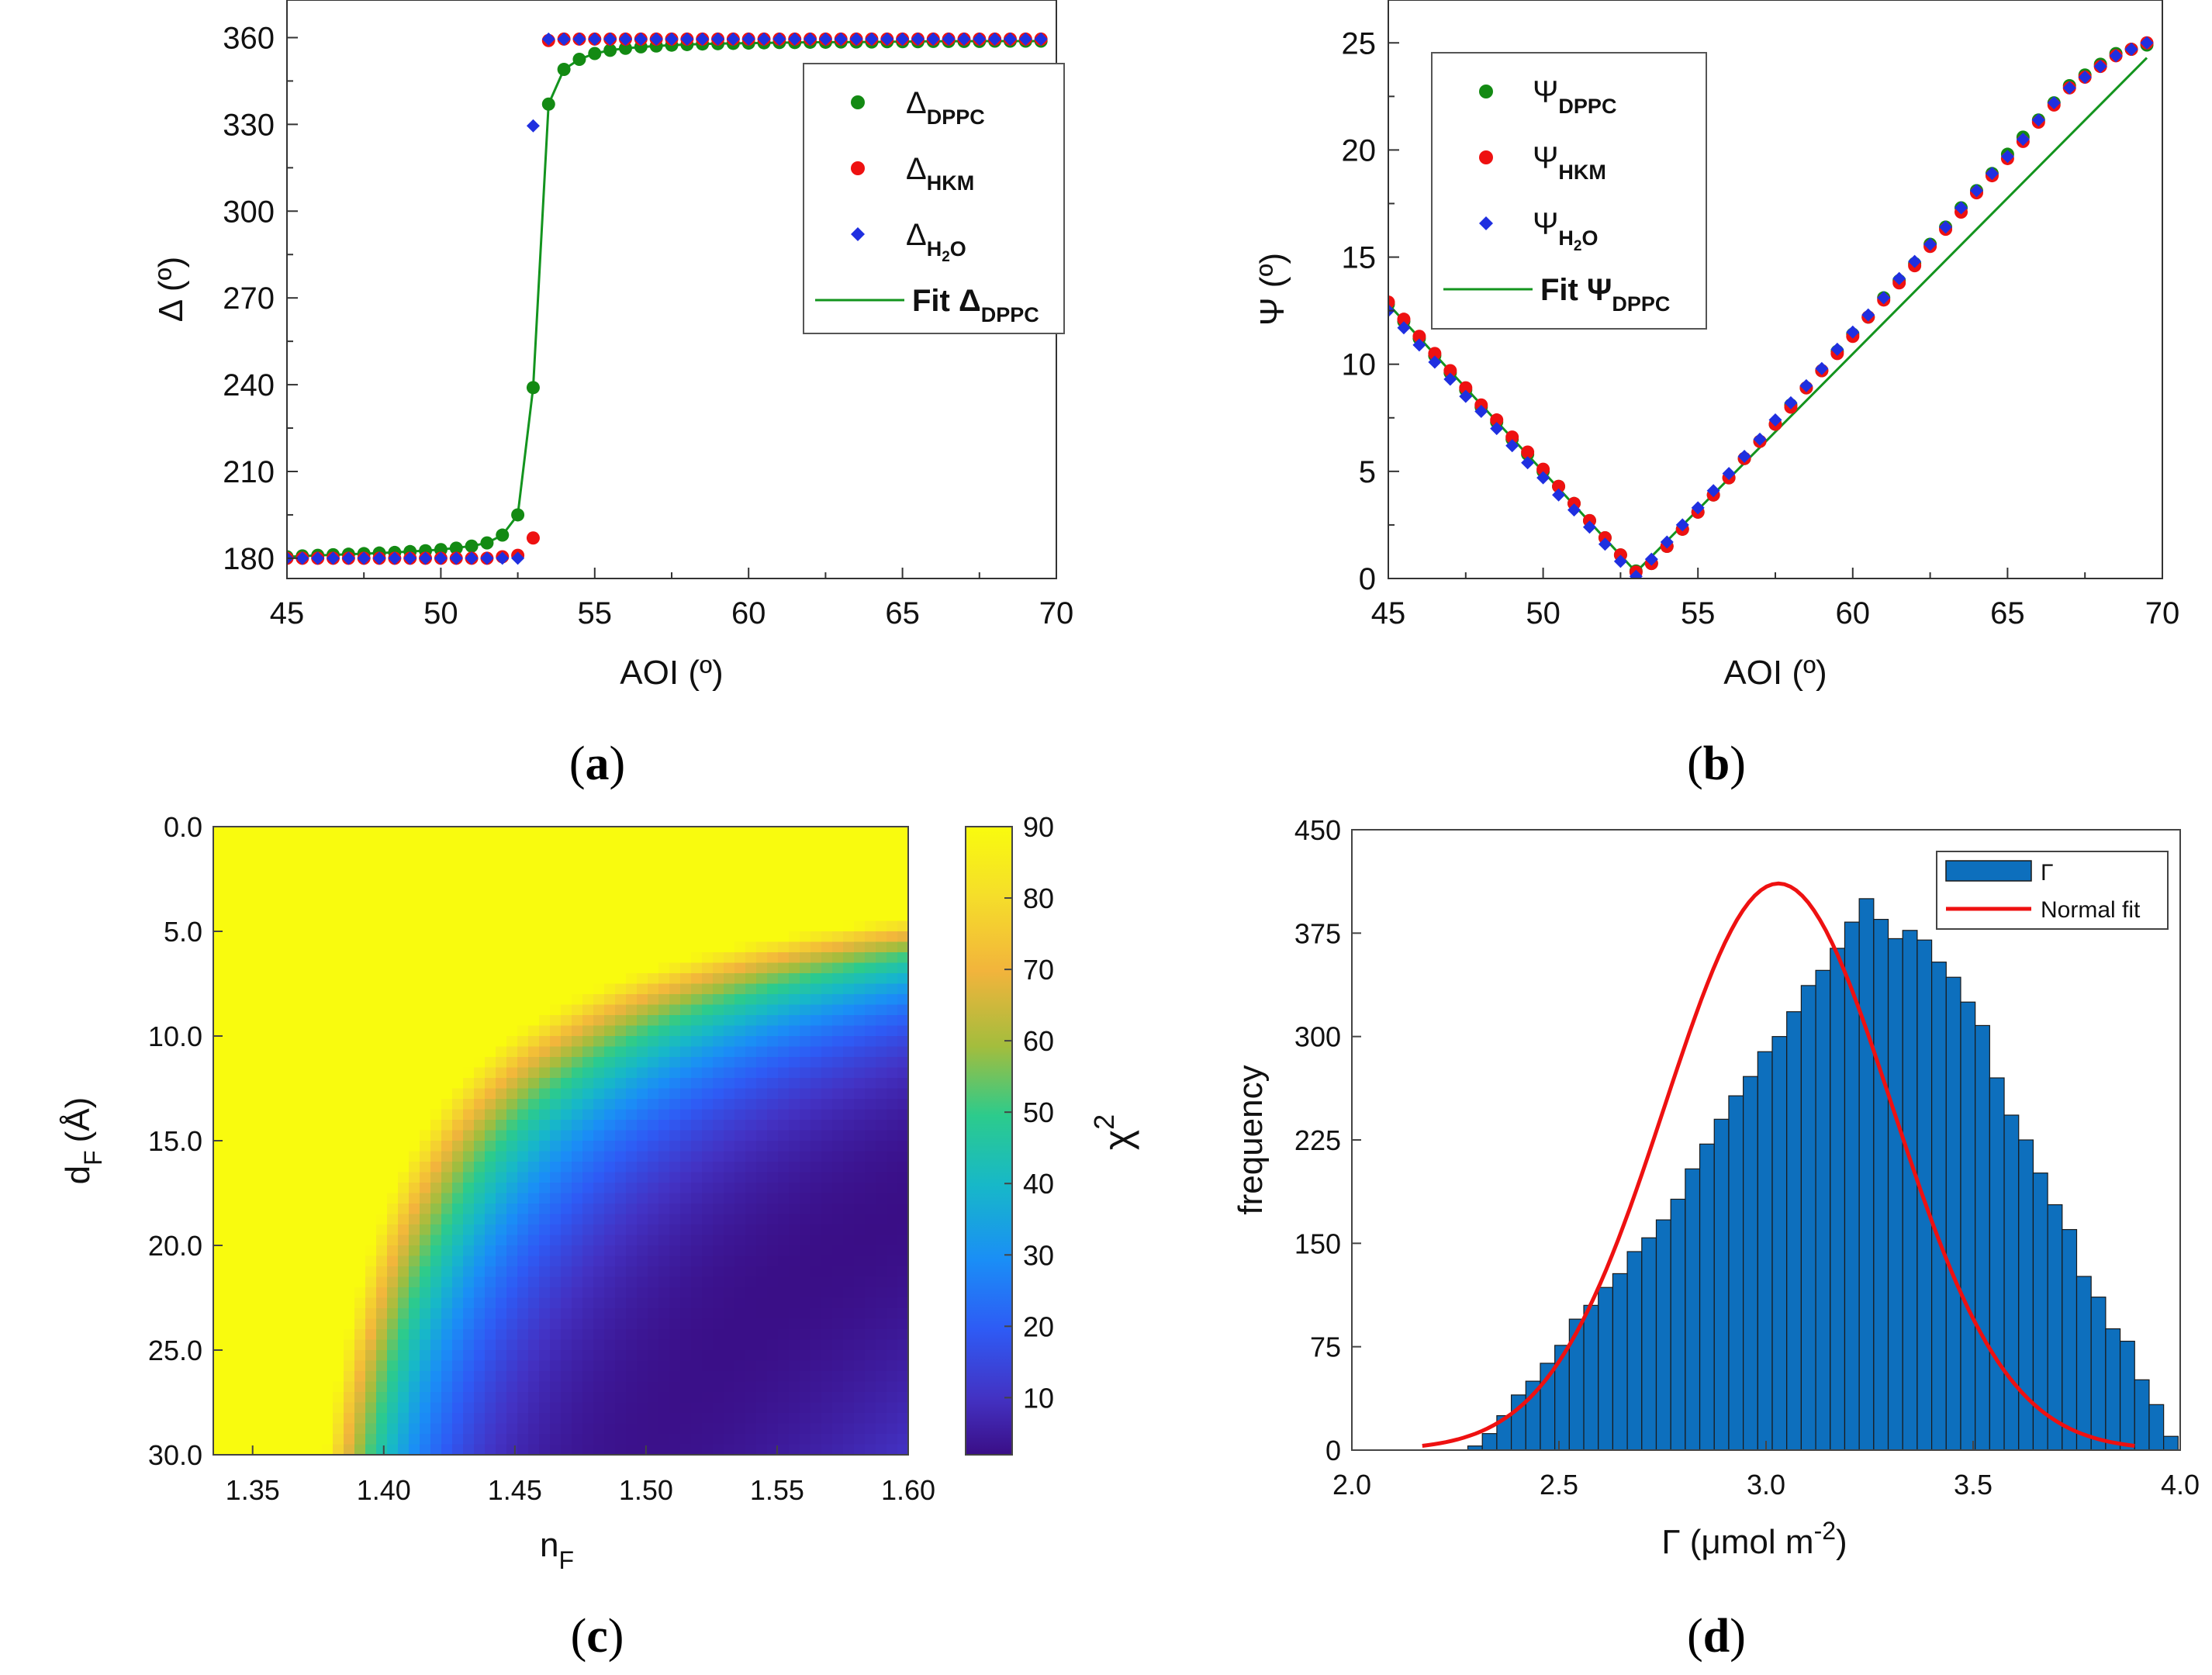  Describe the element at coordinates (625, 48) in the screenshot. I see `panel-a-point-dppc` at that location.